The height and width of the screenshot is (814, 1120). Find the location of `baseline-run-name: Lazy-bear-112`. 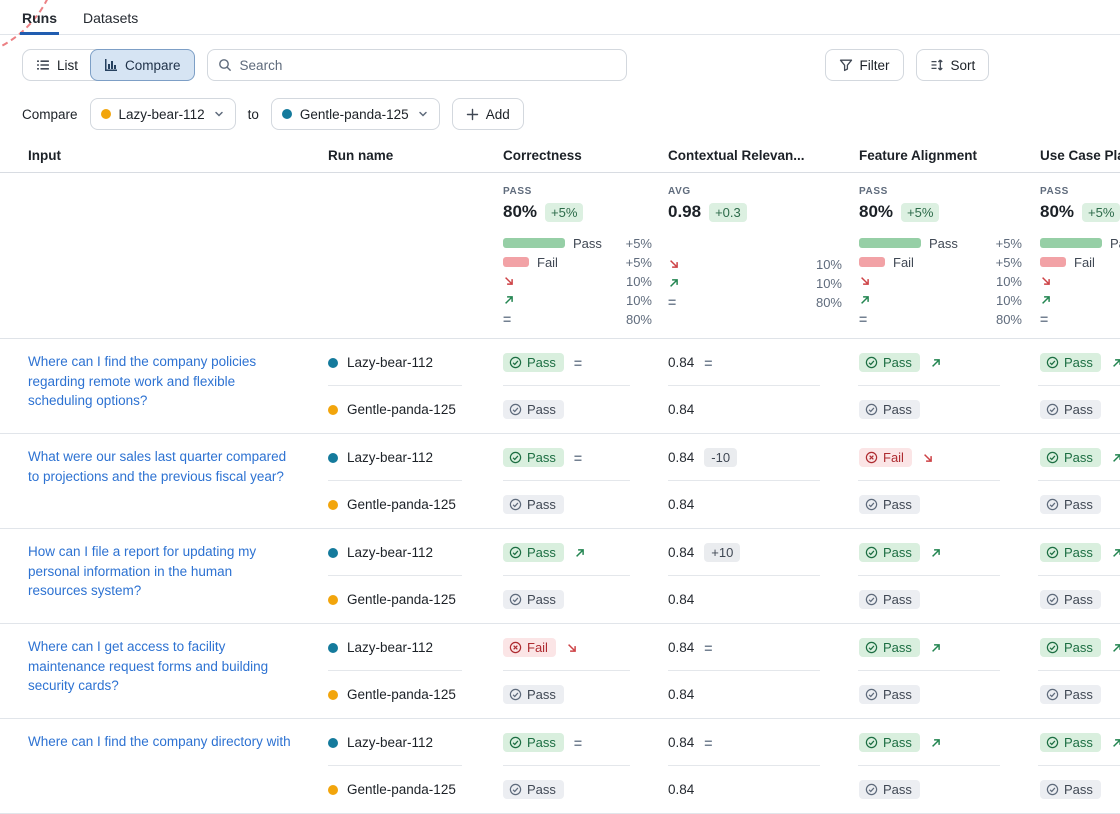

baseline-run-name: Lazy-bear-112 is located at coordinates (161, 114).